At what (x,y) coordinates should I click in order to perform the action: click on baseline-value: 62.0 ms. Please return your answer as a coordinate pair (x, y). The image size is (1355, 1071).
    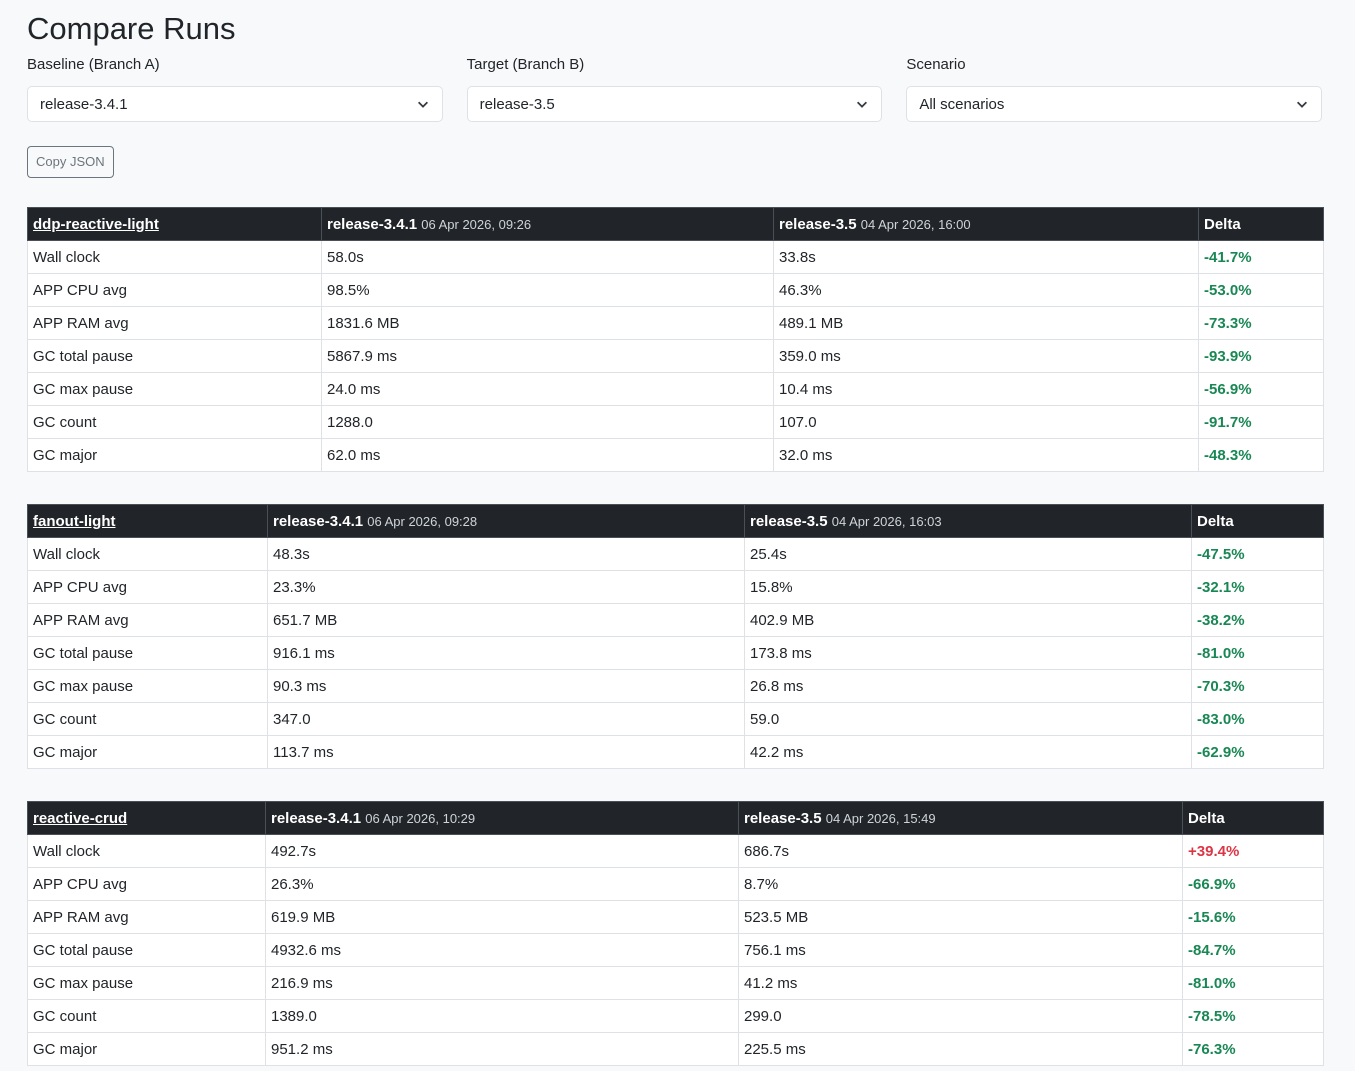
    Looking at the image, I should click on (547, 455).